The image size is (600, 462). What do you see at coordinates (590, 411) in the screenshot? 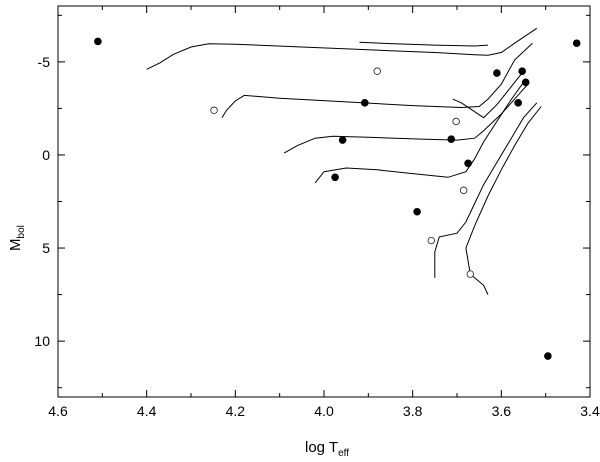
I see `x-tick-label: 3.4` at bounding box center [590, 411].